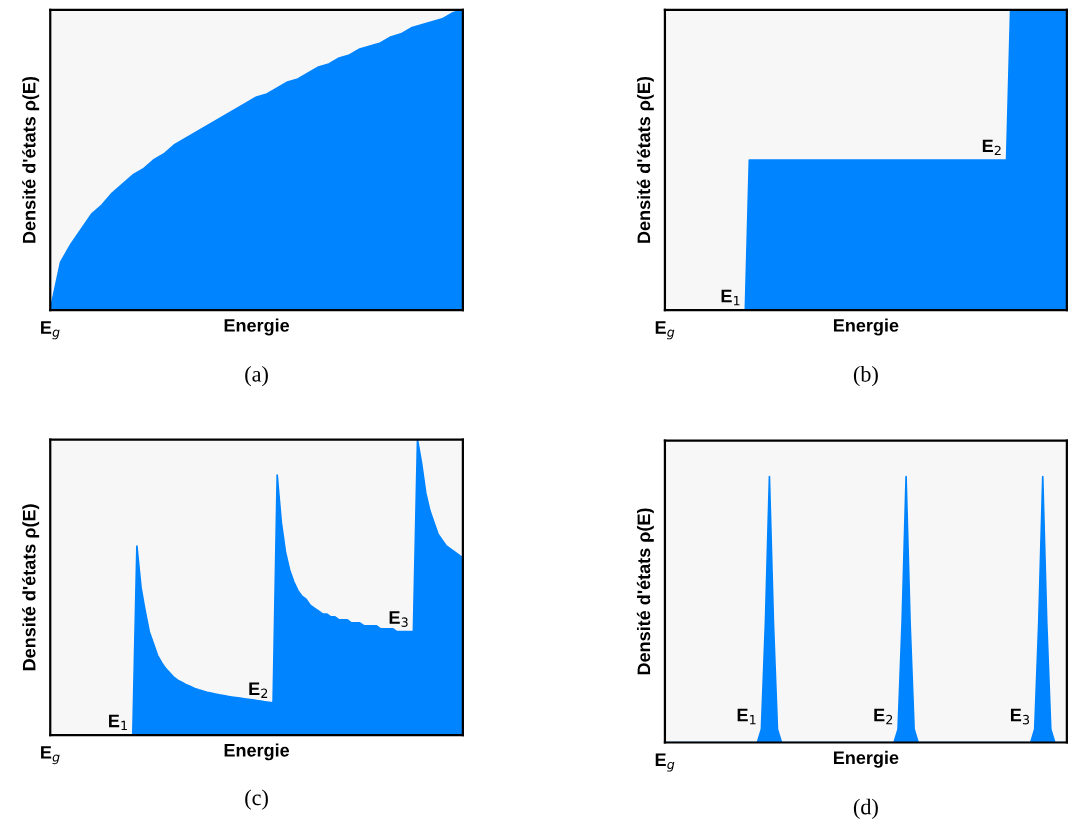  I want to click on text: (b), so click(865, 376).